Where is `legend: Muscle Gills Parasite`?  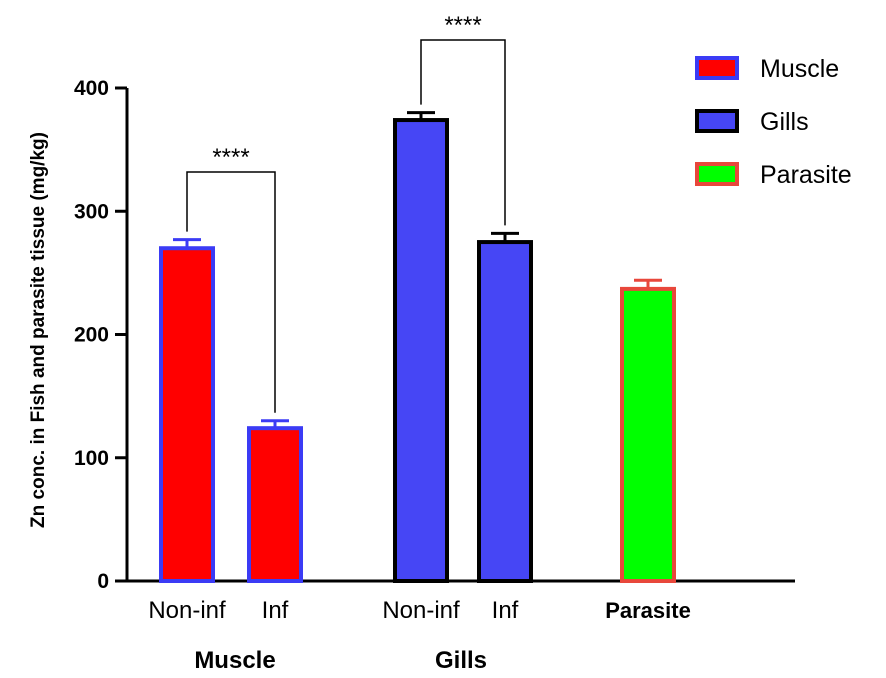
legend: Muscle Gills Parasite is located at coordinates (773, 122).